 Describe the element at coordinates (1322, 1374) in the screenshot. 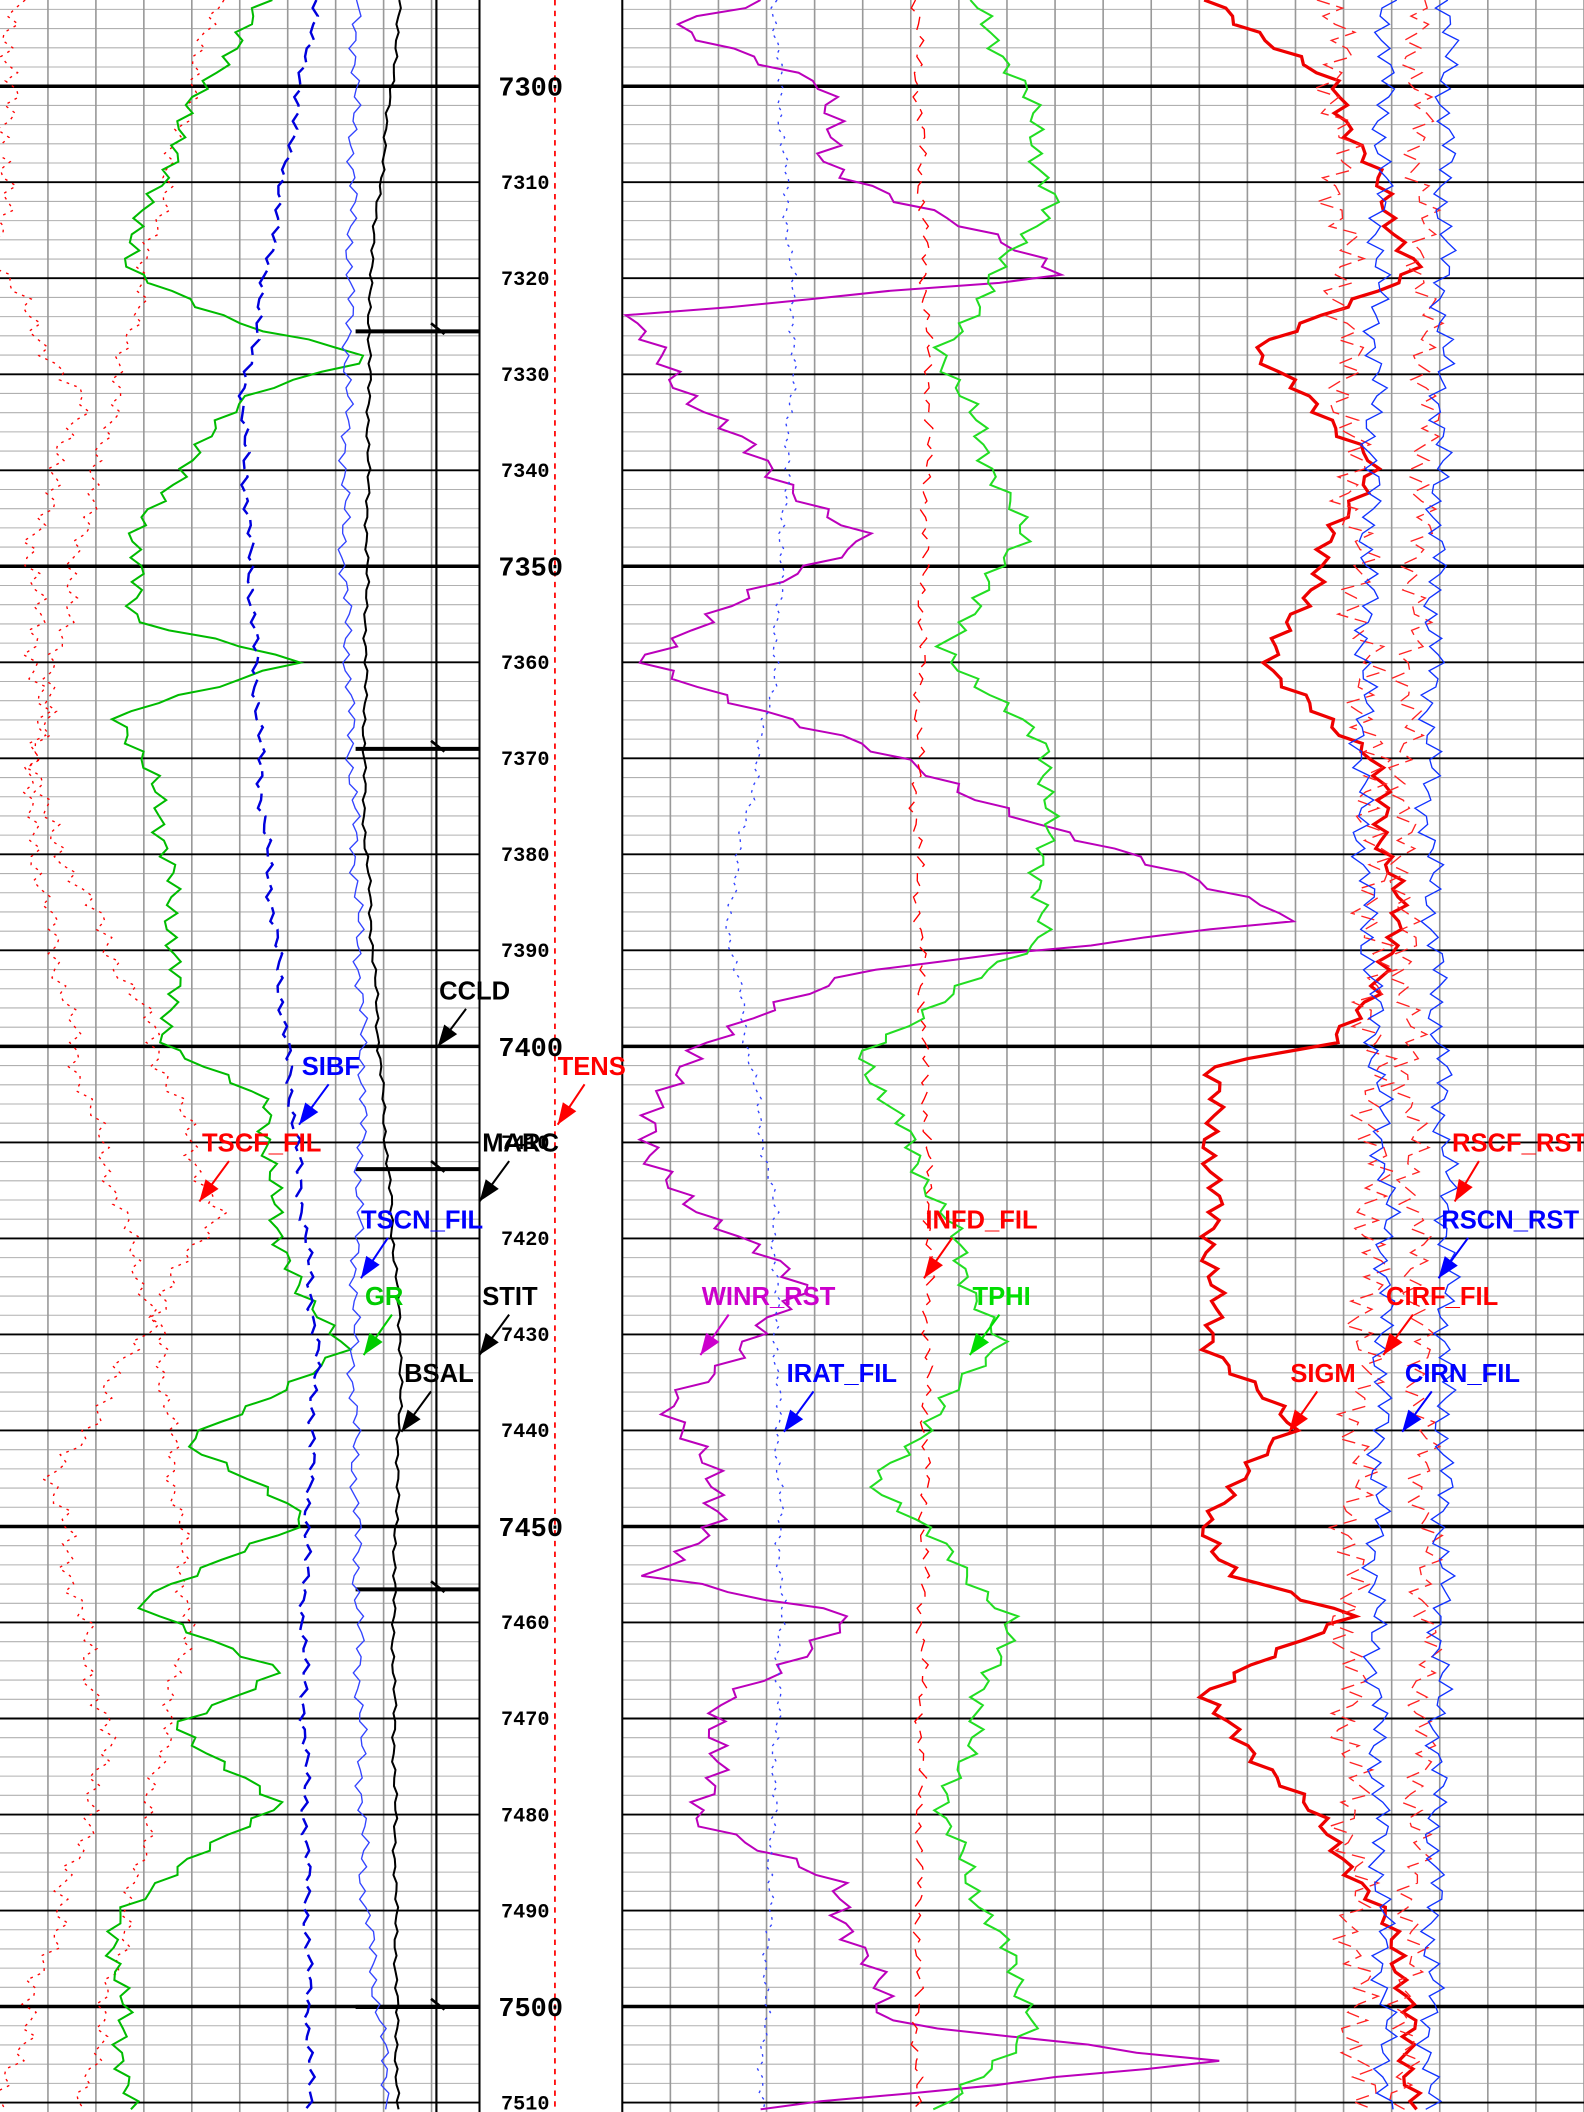

I see `curve-label: SIGM` at that location.